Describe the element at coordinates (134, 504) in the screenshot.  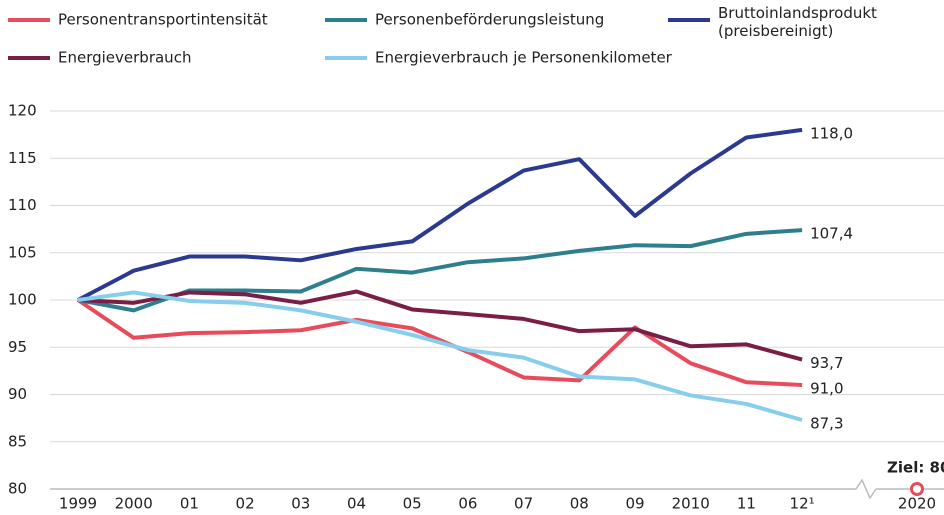
I see `x-tick-label: 2000` at that location.